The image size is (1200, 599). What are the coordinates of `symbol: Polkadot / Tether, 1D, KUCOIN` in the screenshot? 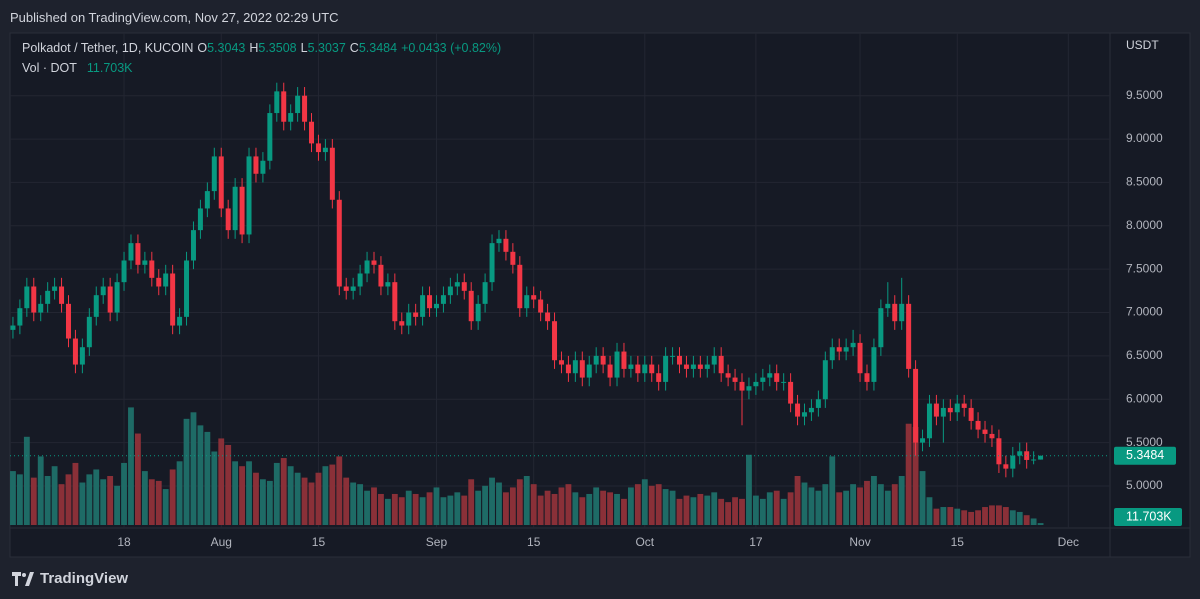 It's located at (108, 48).